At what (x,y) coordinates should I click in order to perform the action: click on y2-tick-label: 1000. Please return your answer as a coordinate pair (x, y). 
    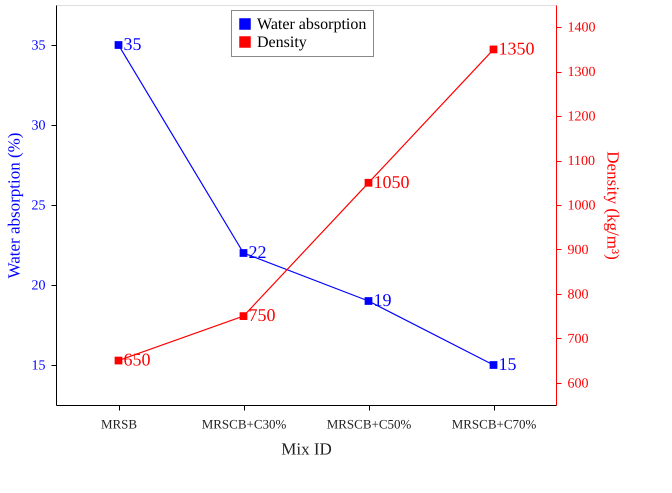
    Looking at the image, I should click on (582, 206).